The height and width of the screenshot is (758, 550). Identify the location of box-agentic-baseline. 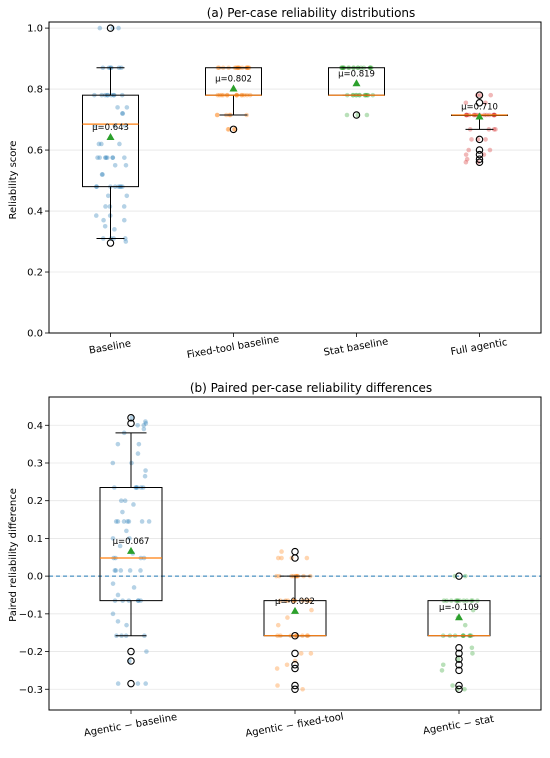
(131, 544).